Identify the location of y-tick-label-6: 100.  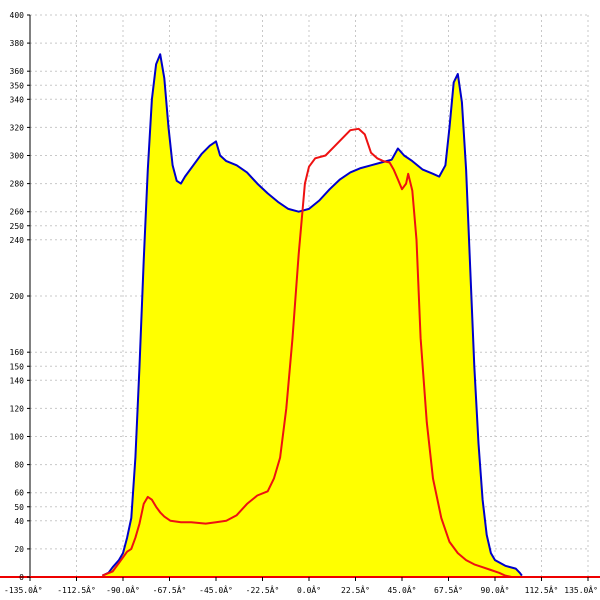
(17, 437).